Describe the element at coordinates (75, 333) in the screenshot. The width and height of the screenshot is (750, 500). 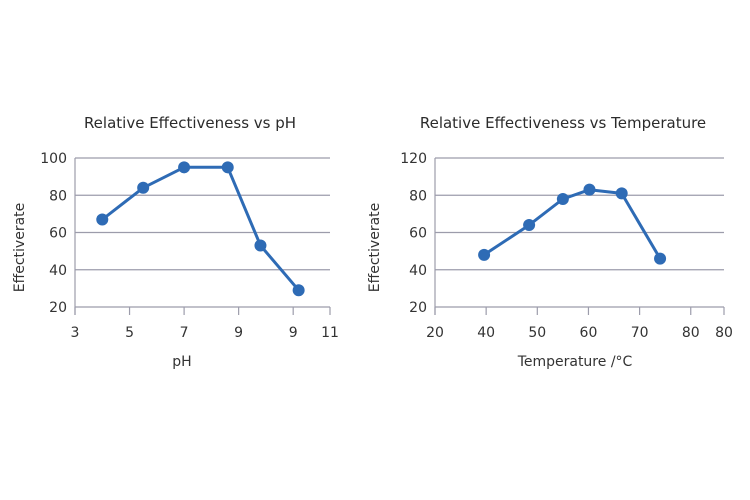
I see `x-tick-label: 3` at that location.